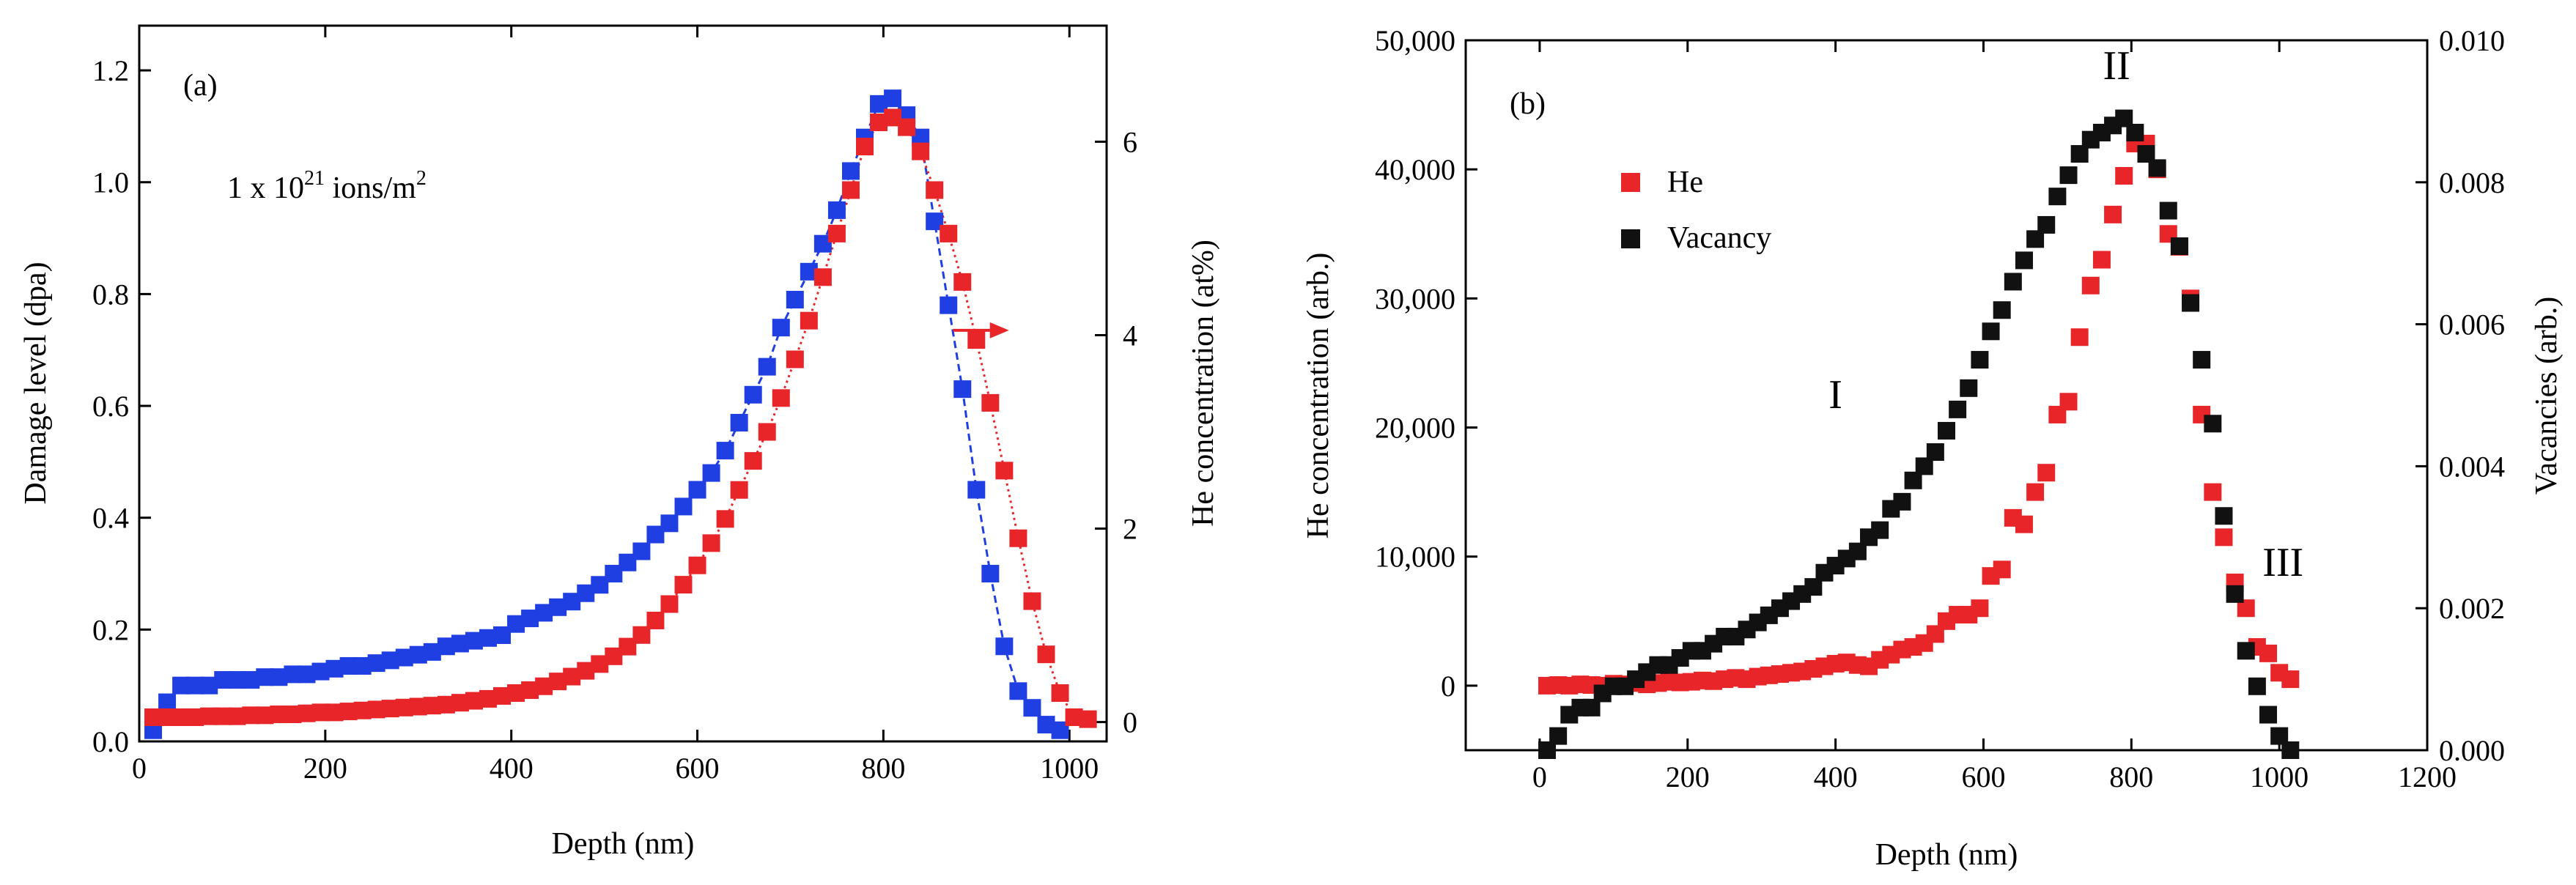 Image resolution: width=2576 pixels, height=885 pixels. I want to click on fluence-exponent: 21, so click(314, 178).